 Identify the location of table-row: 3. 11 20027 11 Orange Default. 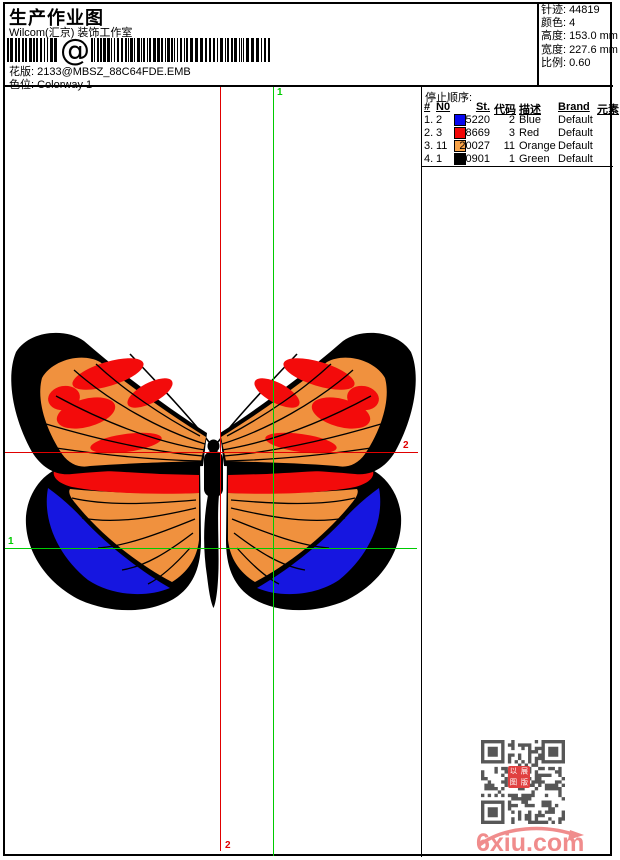
(517, 146).